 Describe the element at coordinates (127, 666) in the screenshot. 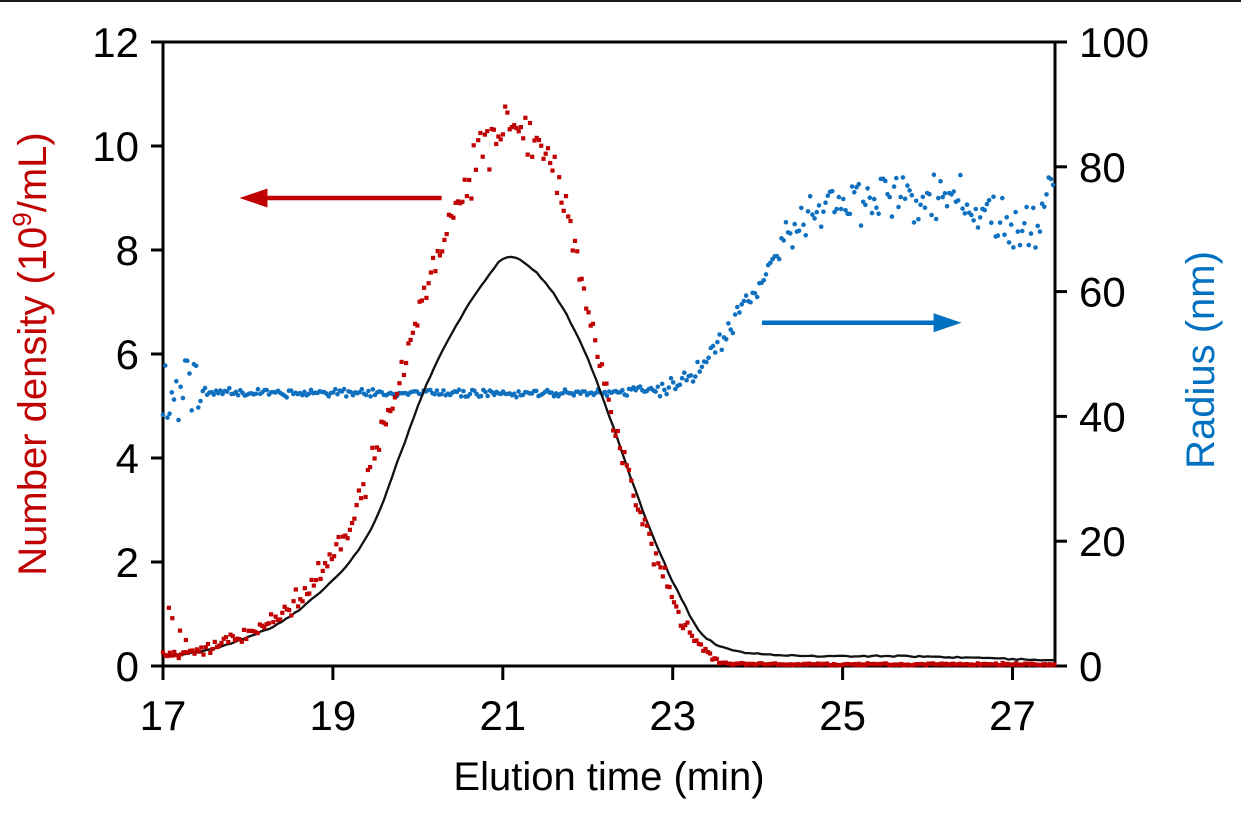

I see `y-left-tick-label: 0` at that location.